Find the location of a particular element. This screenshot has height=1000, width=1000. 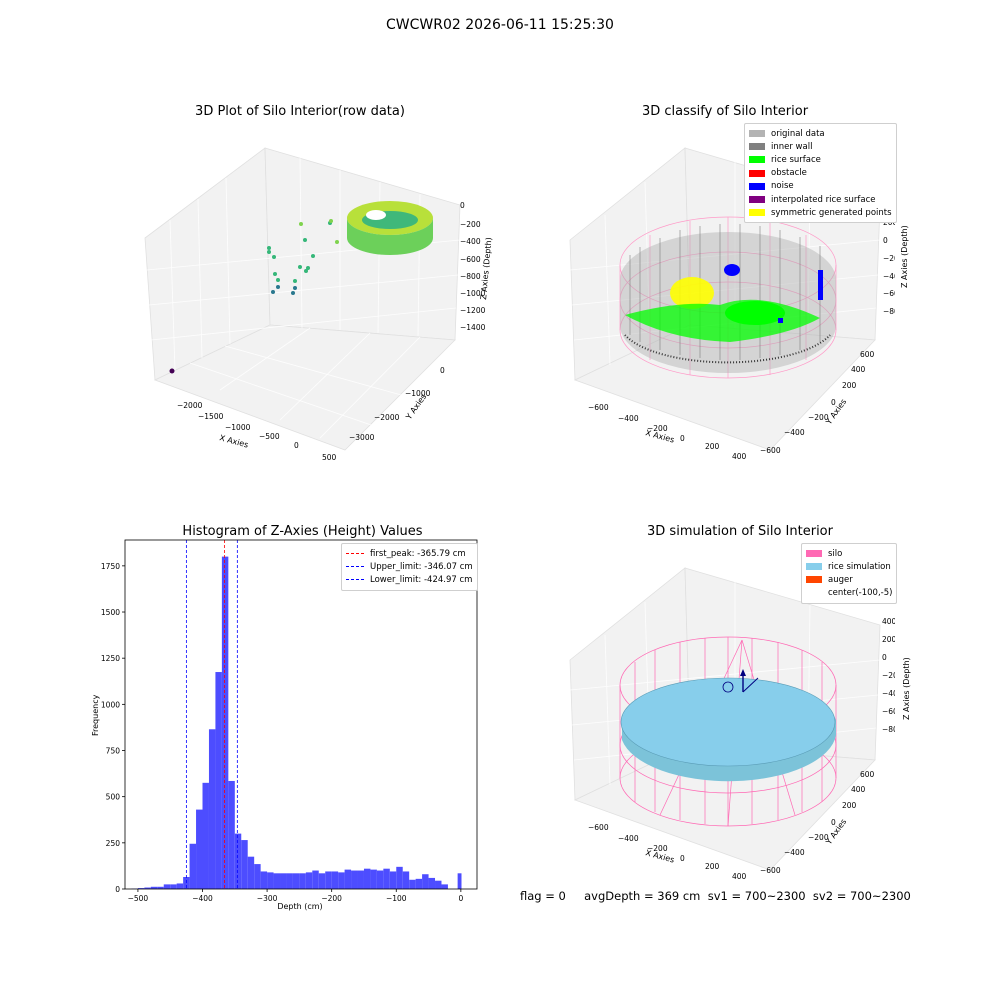

histogram-frame is located at coordinates (301, 714).